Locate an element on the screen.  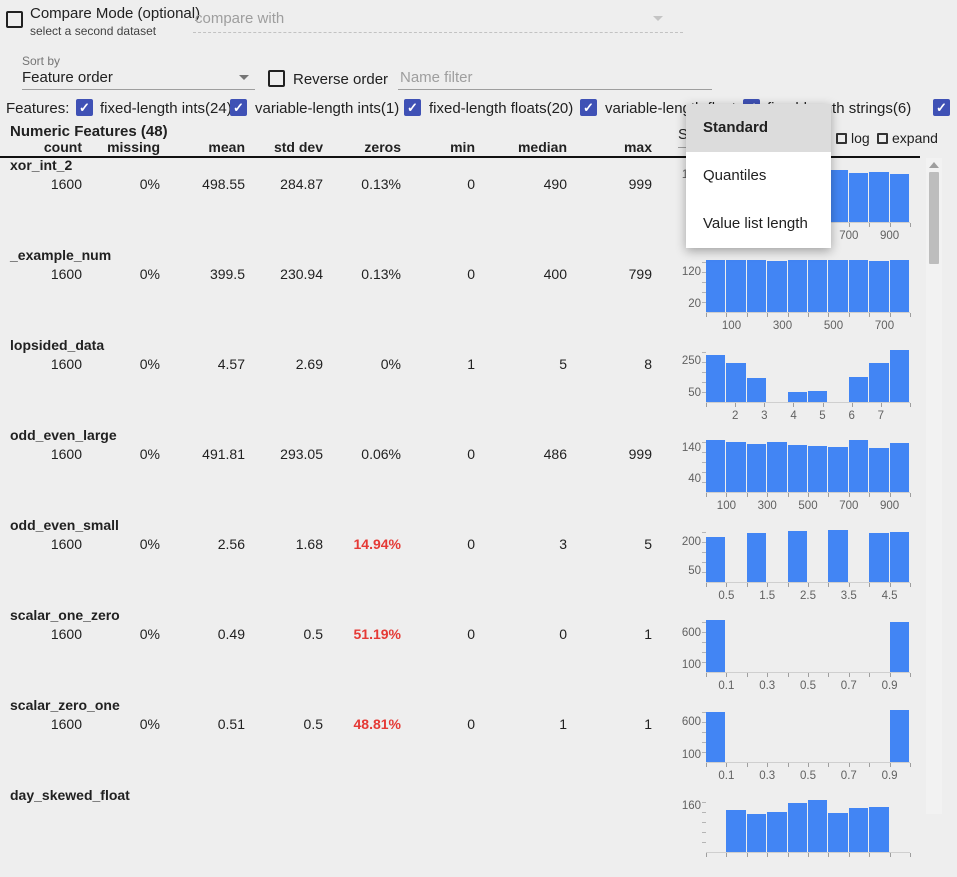
histogram-ylabel: 250 is located at coordinates (691, 360).